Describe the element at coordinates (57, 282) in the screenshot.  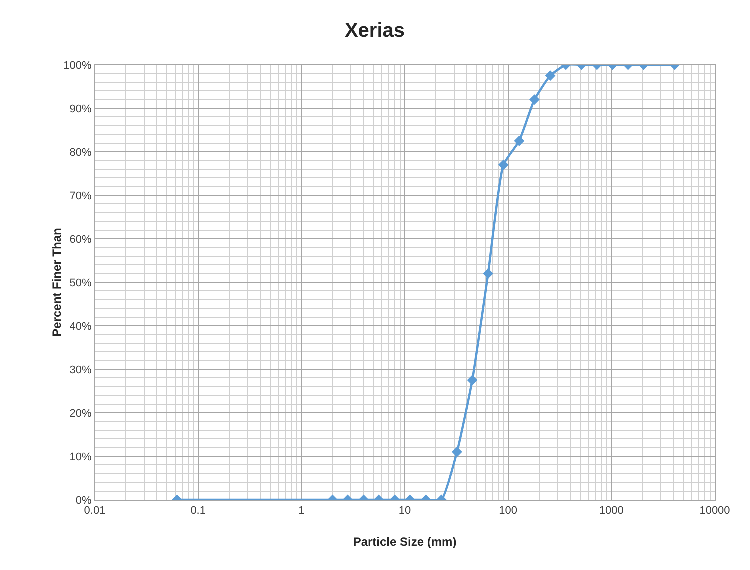
I see `y-axis-title: Percent Finer Than` at that location.